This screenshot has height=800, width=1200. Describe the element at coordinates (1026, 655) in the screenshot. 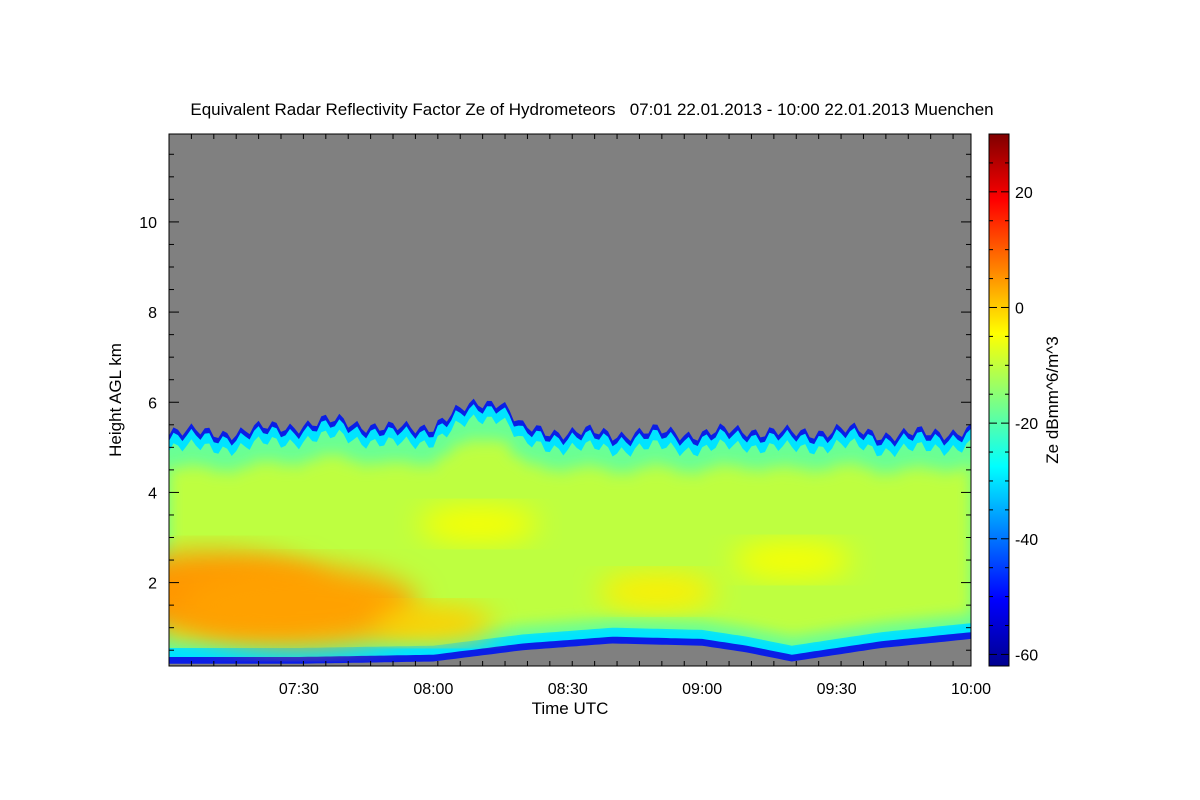

I see `colorbar-tick-label: -60` at that location.